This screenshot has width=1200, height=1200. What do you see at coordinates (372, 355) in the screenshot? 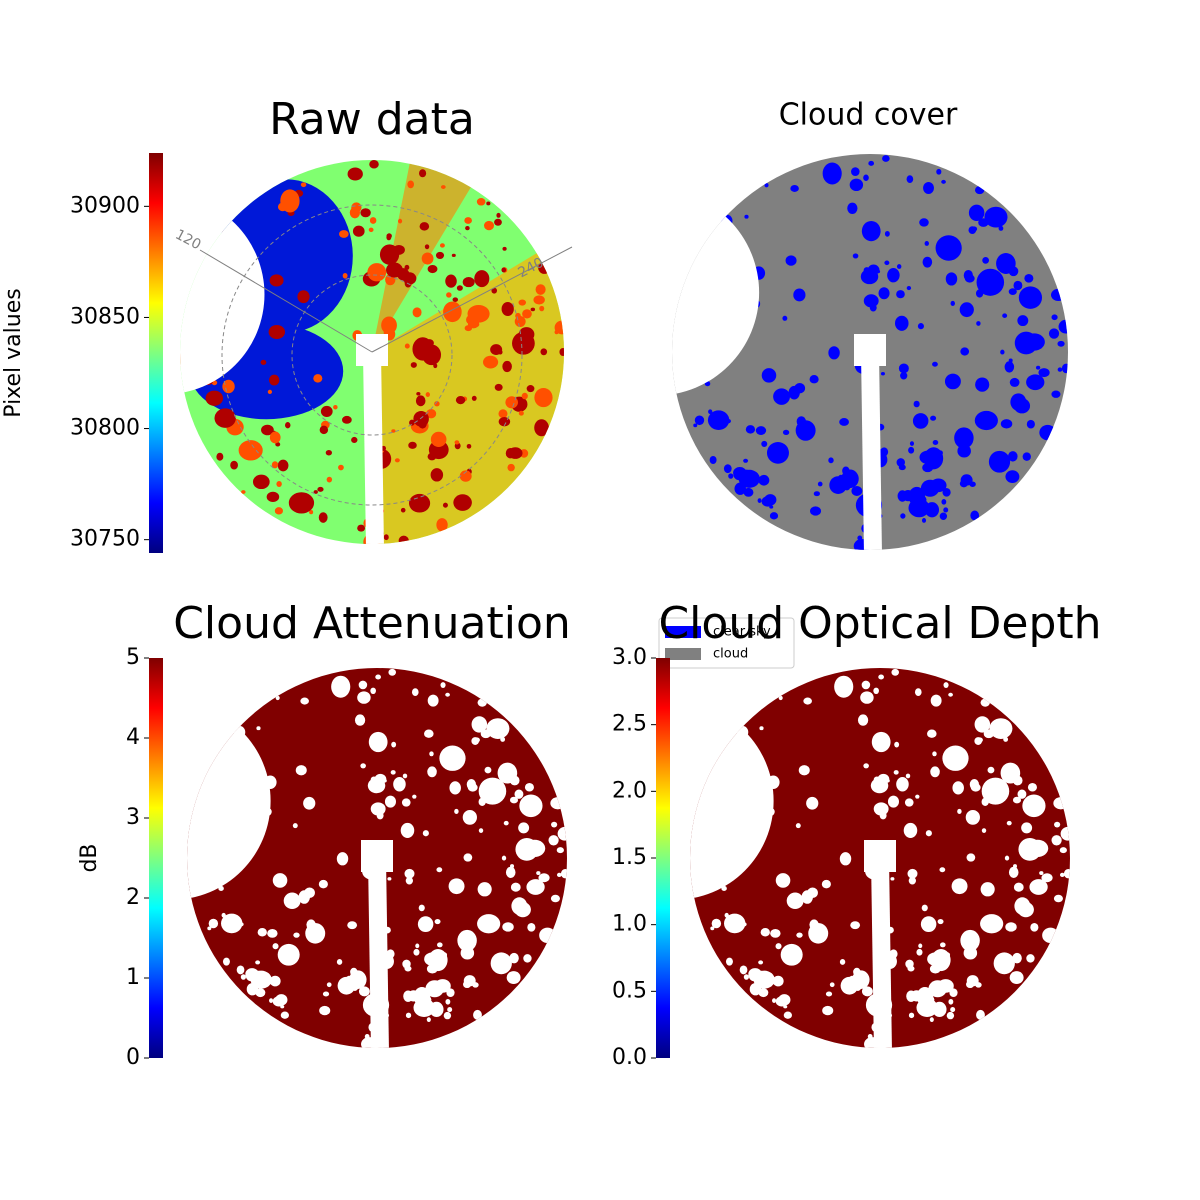
I see `polar-grid` at bounding box center [372, 355].